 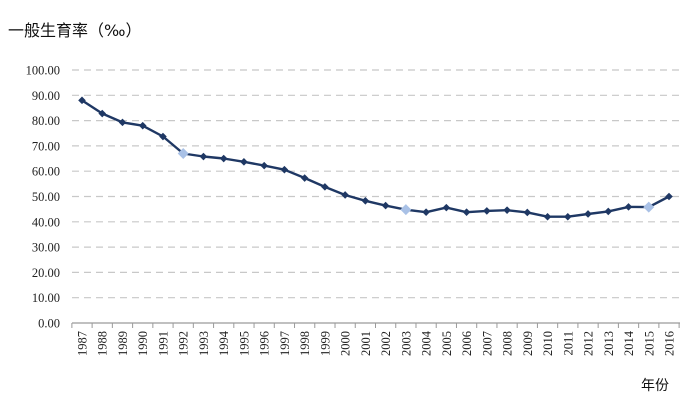 What do you see at coordinates (447, 343) in the screenshot?
I see `x-tick-label: 2005` at bounding box center [447, 343].